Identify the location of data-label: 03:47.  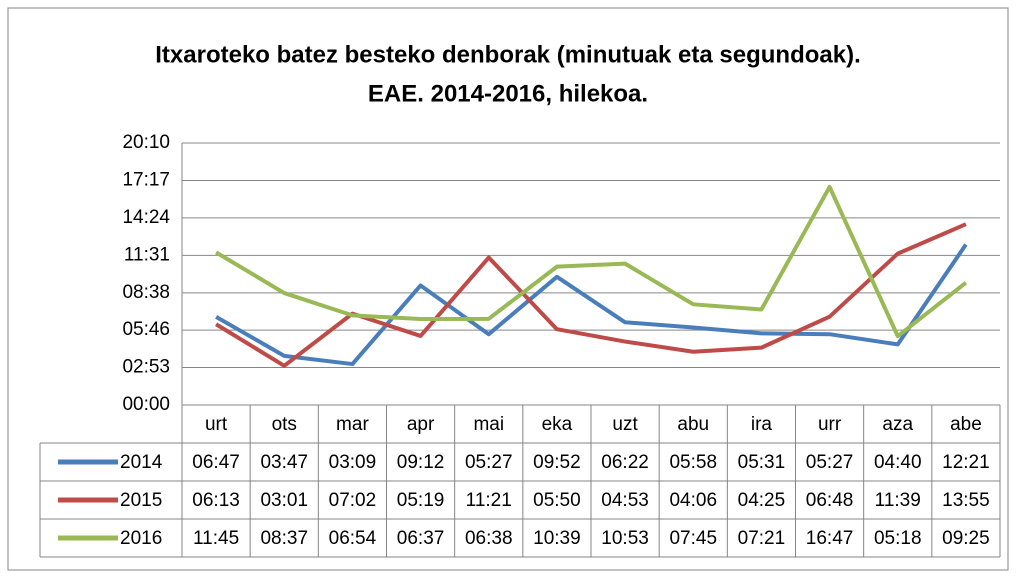
(284, 462).